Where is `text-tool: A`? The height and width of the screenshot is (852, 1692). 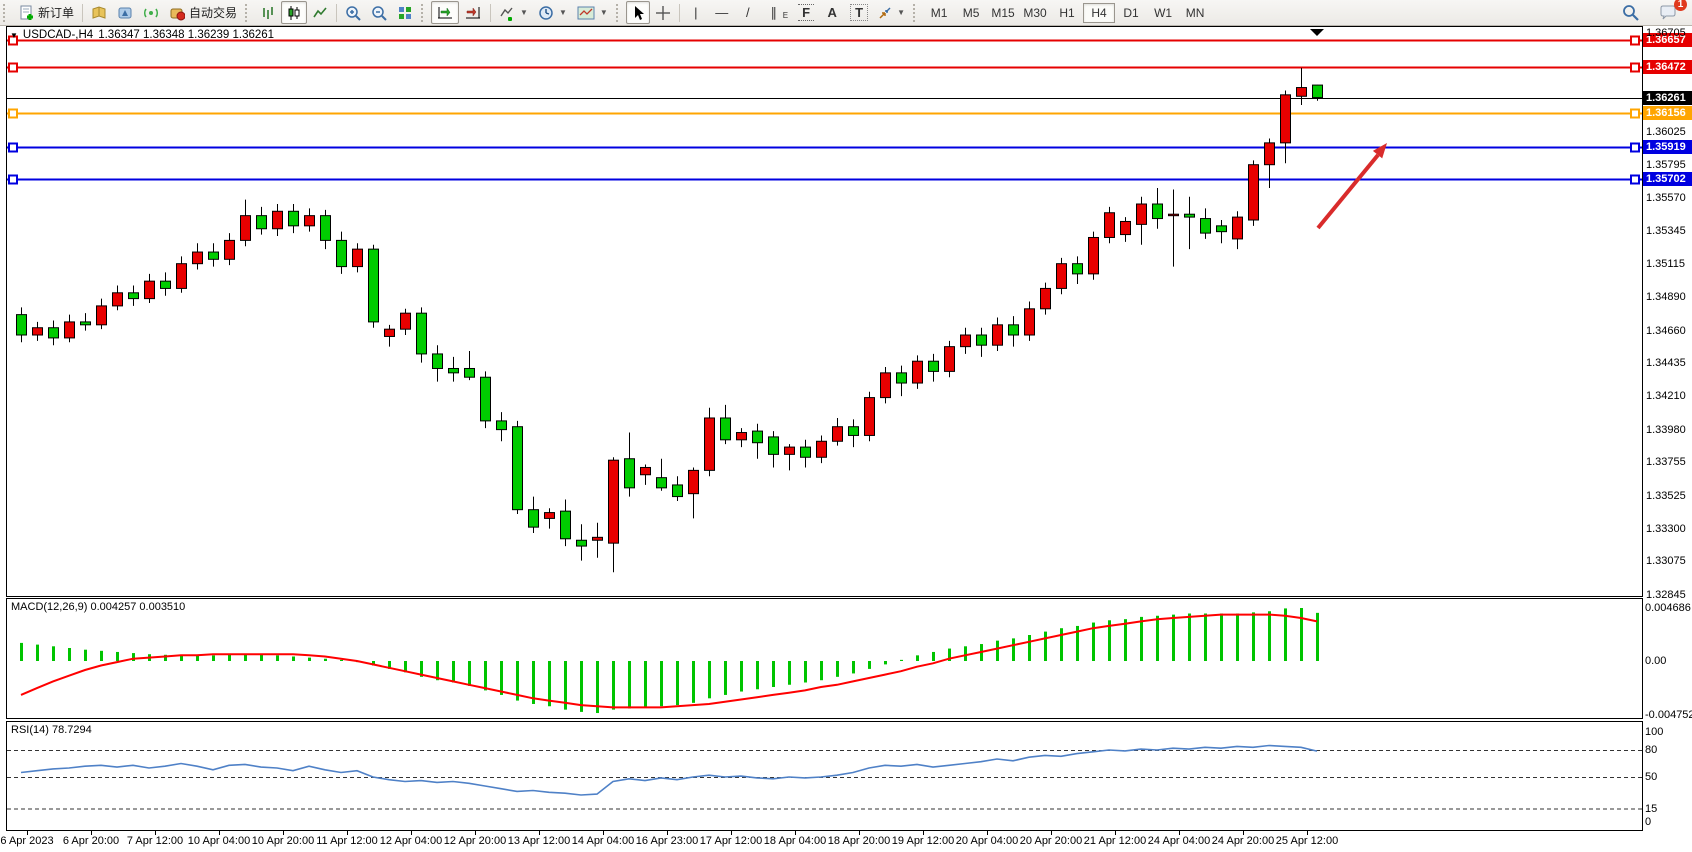
text-tool: A is located at coordinates (832, 12).